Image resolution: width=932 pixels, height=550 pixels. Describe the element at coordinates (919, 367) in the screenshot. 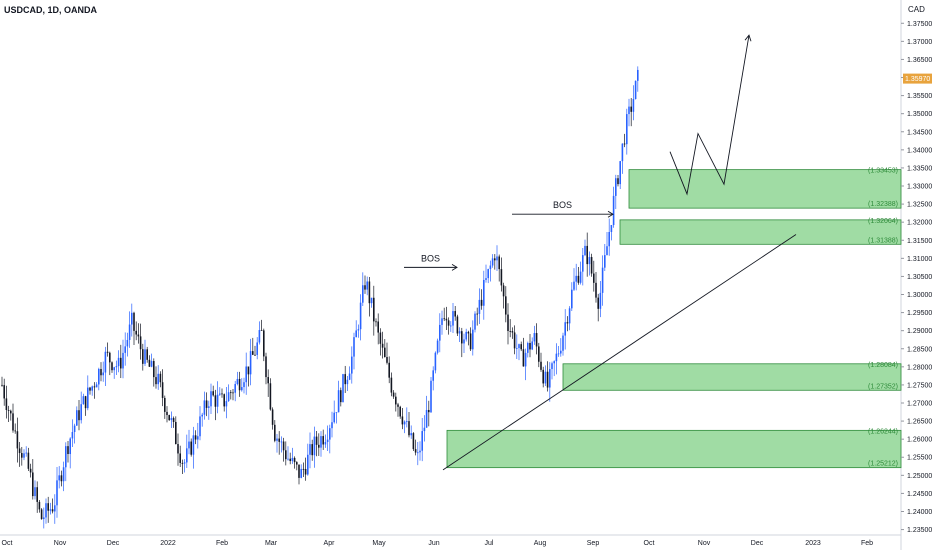

I see `y-tick-label: 1.28000` at that location.